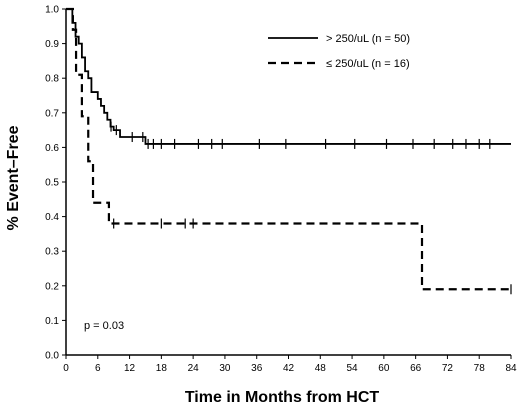  What do you see at coordinates (353, 368) in the screenshot?
I see `x-tick-label: 54` at bounding box center [353, 368].